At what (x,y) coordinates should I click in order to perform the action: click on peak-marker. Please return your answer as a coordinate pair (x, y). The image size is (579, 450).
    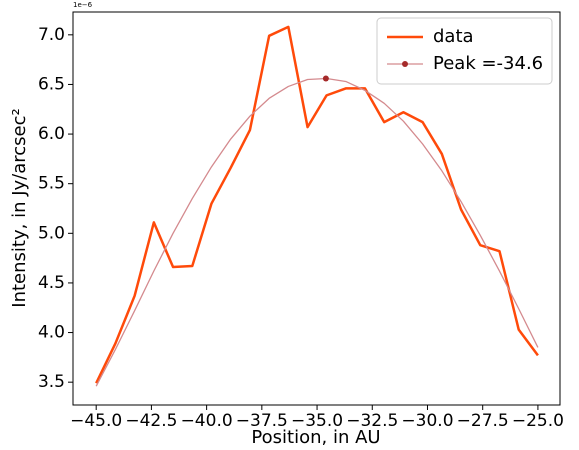
    Looking at the image, I should click on (325, 78).